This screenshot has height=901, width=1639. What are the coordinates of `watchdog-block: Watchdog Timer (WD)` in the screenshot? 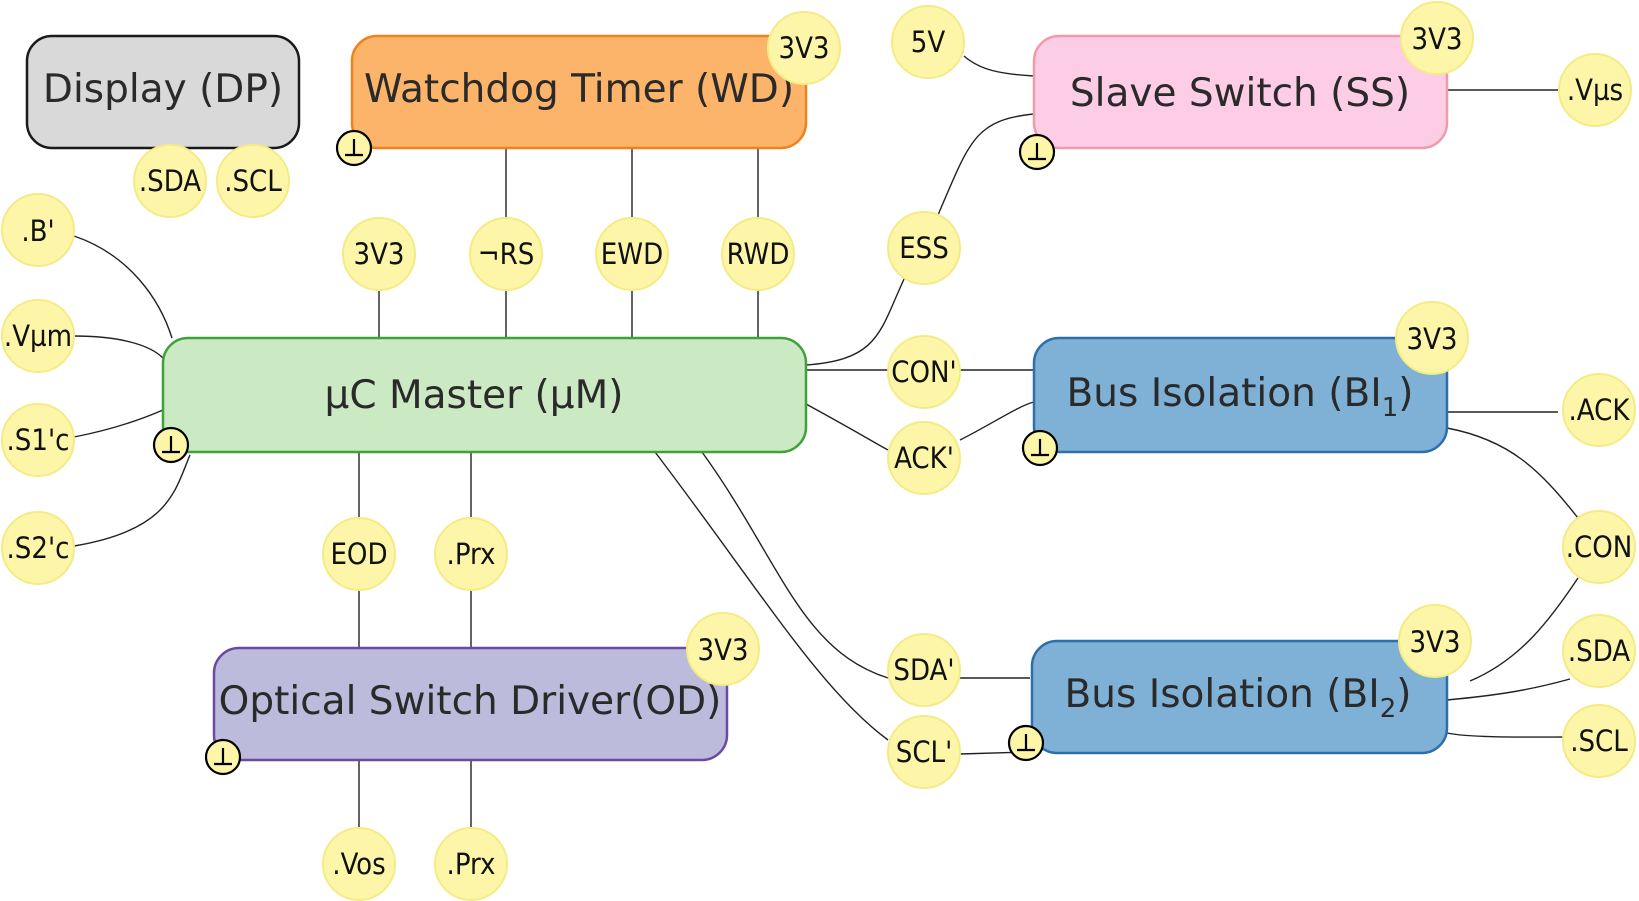 It's located at (579, 92).